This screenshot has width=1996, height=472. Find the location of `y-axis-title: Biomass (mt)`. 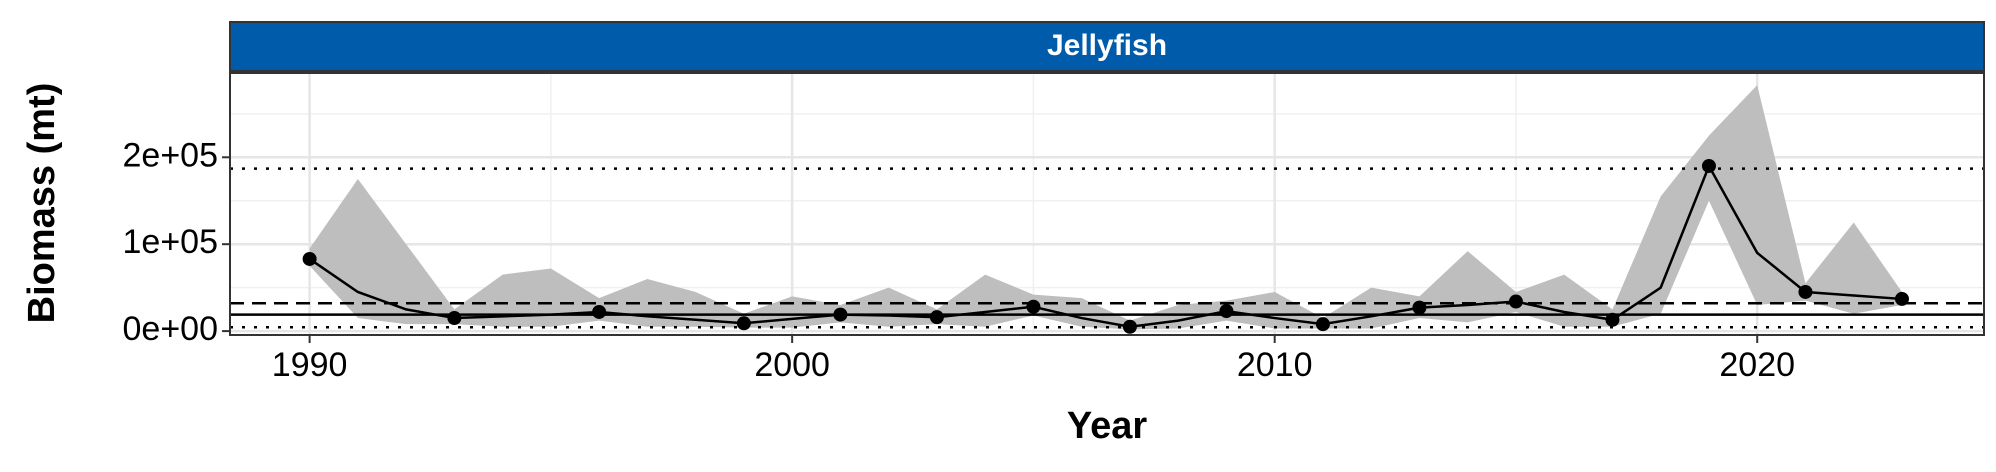

y-axis-title: Biomass (mt) is located at coordinates (42, 203).